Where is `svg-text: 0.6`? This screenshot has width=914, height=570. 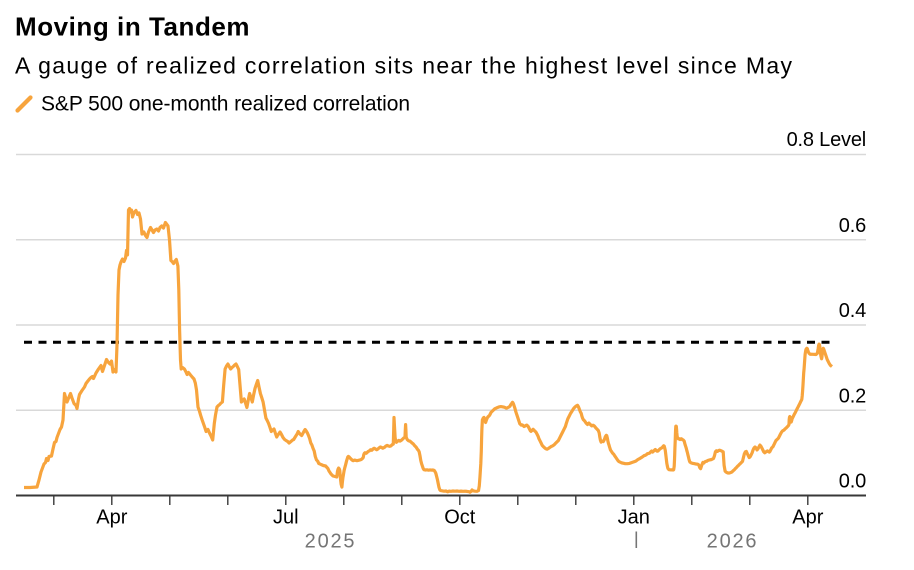
svg-text: 0.6 is located at coordinates (852, 226).